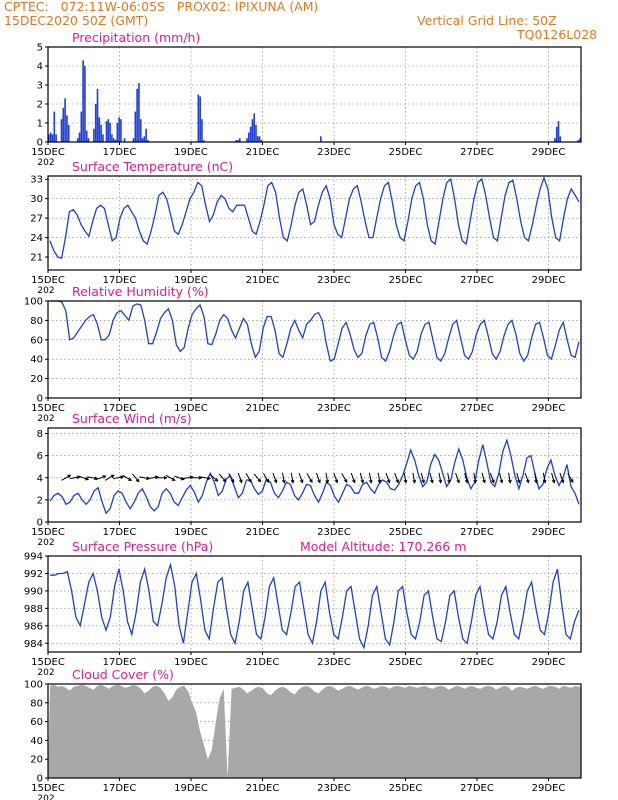  What do you see at coordinates (263, 280) in the screenshot?
I see `x-tick-label: 21DEC` at bounding box center [263, 280].